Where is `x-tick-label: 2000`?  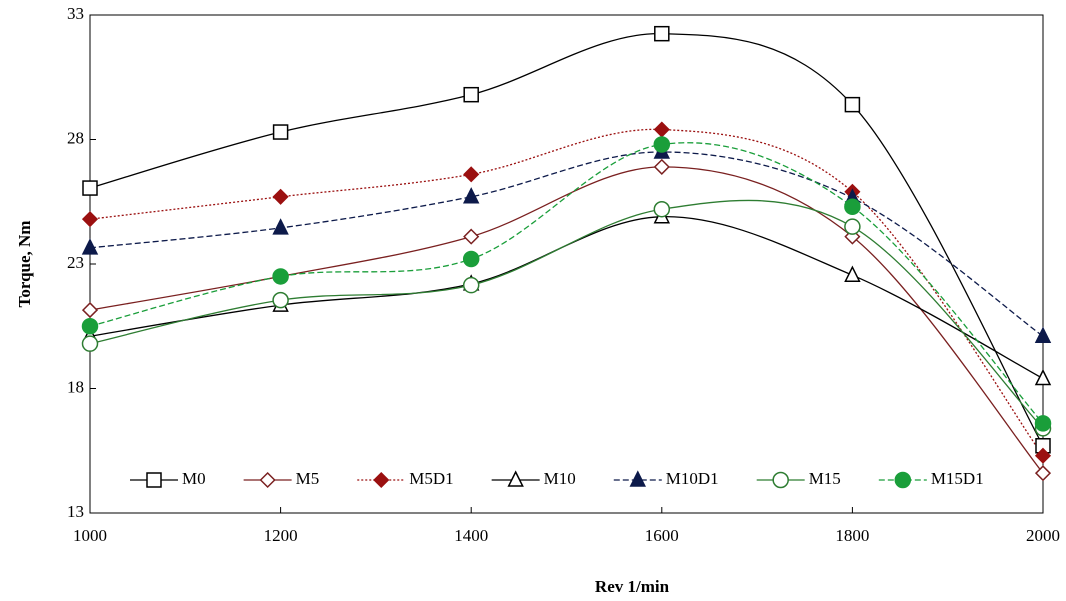 x-tick-label: 2000 is located at coordinates (1043, 535).